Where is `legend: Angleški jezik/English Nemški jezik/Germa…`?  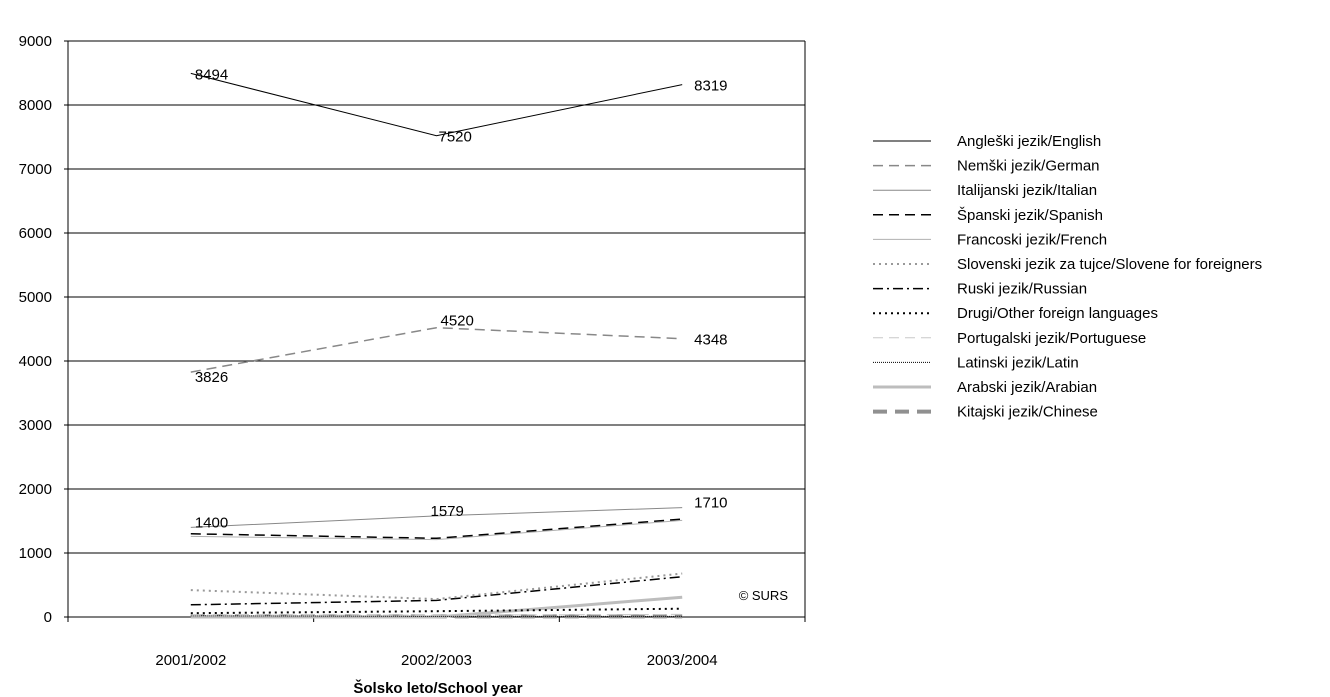
legend: Angleški jezik/English Nemški jezik/Germa… is located at coordinates (1067, 277).